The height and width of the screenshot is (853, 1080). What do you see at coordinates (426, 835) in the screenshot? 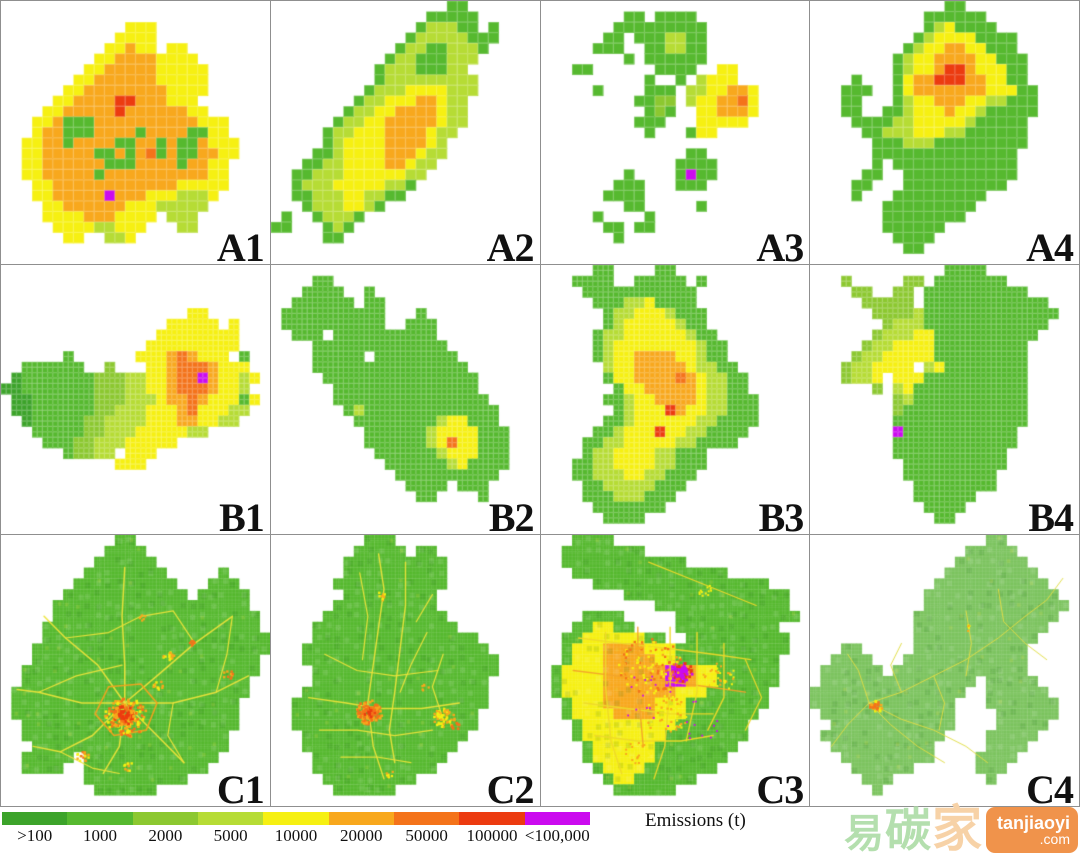
I see `legend-class-label: 50000` at bounding box center [426, 835].